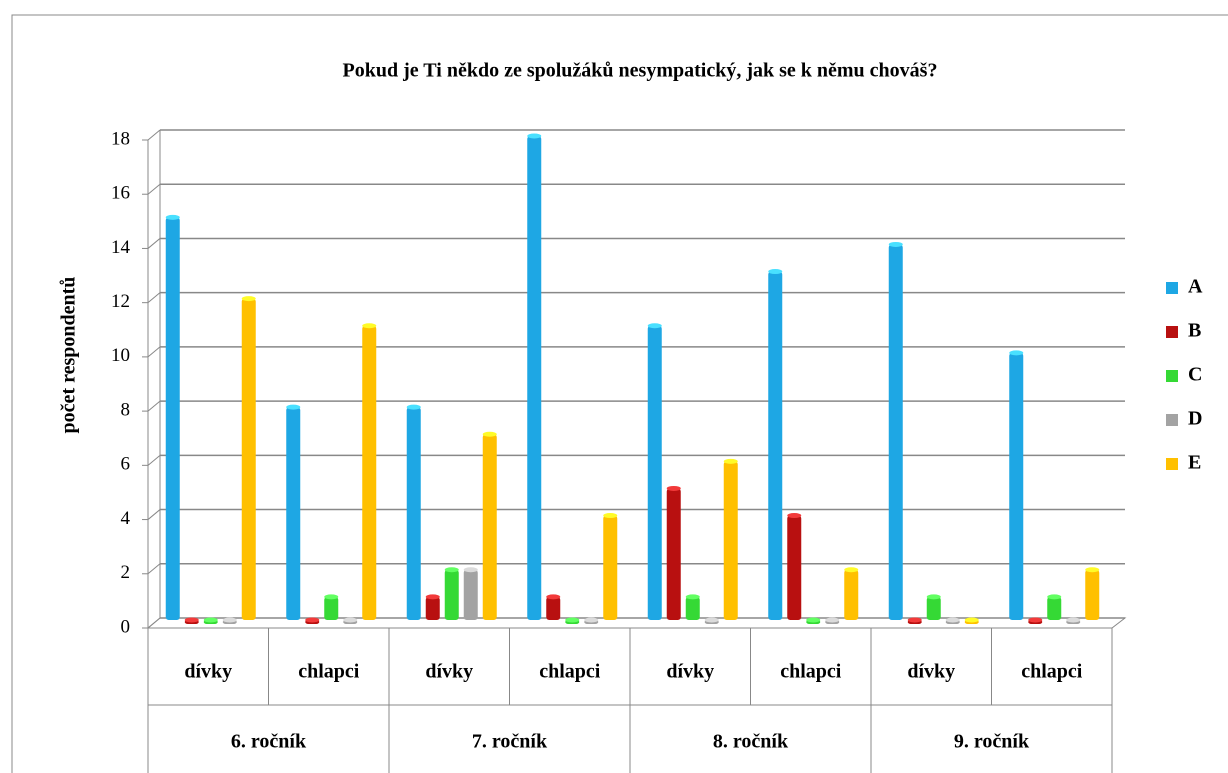 This screenshot has height=773, width=1228. Describe the element at coordinates (120, 138) in the screenshot. I see `y-tick-label: 18` at that location.